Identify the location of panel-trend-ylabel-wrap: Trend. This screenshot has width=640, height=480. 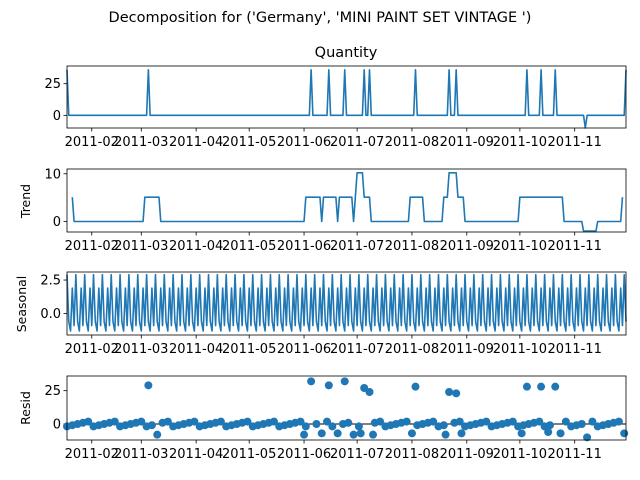
(25, 201).